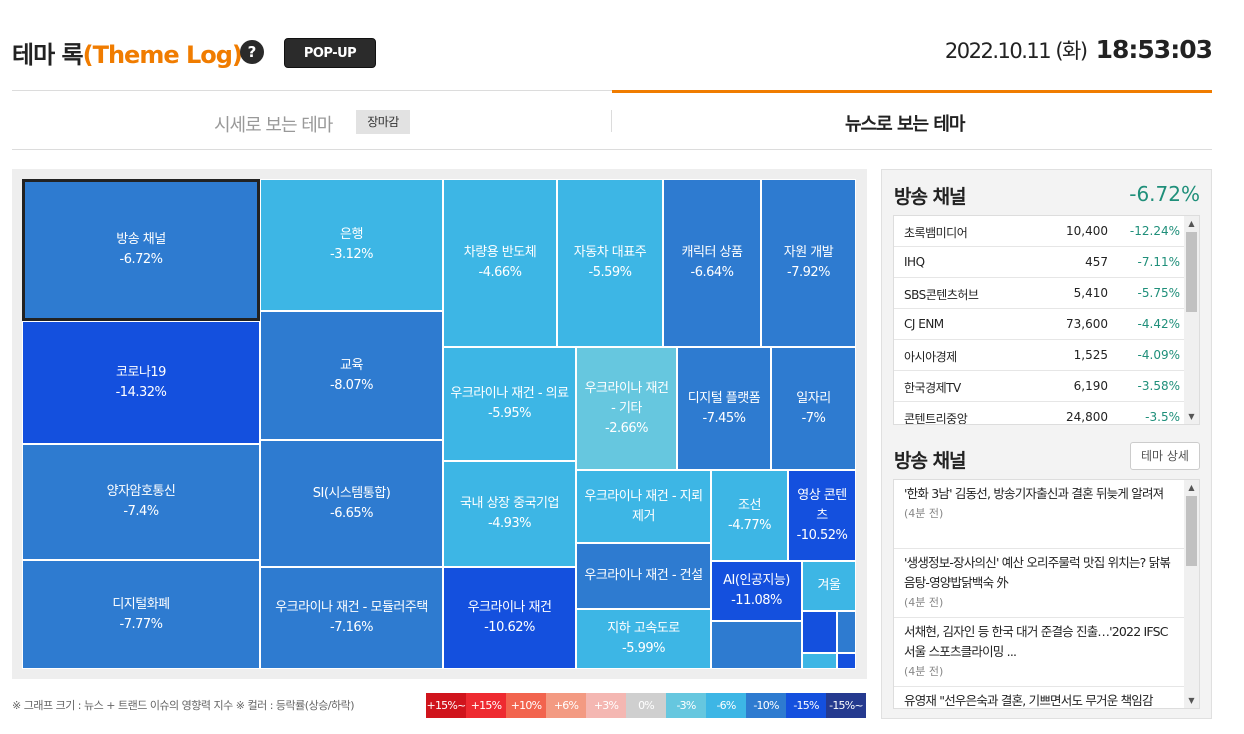 Image resolution: width=1244 pixels, height=734 pixels. I want to click on stock-price: 457, so click(1096, 262).